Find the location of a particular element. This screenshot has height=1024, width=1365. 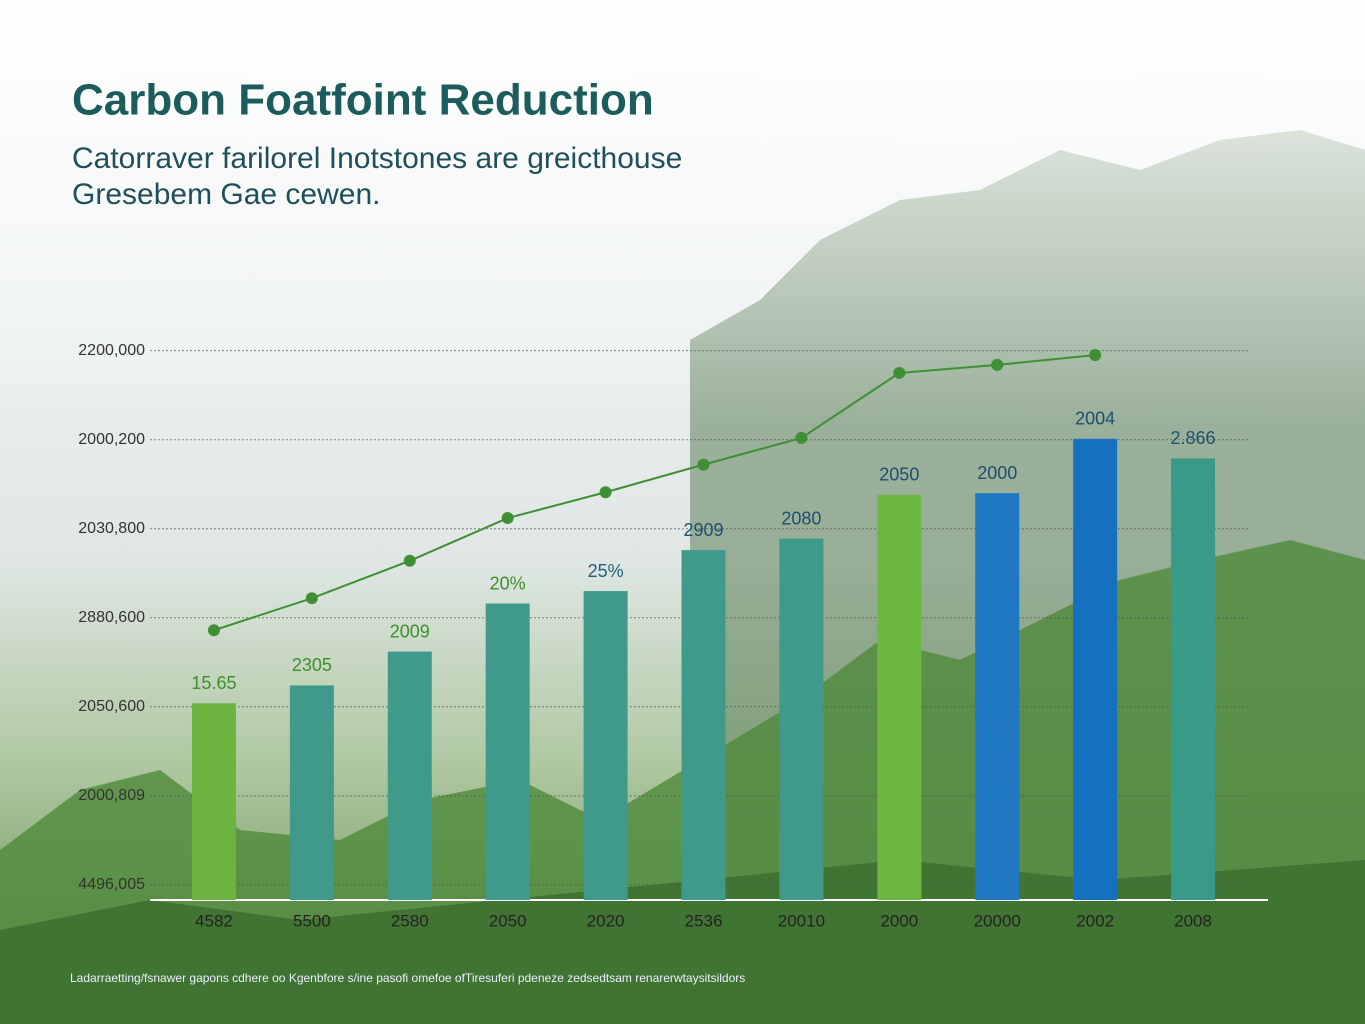

x-tick-label: 20010 is located at coordinates (801, 920).